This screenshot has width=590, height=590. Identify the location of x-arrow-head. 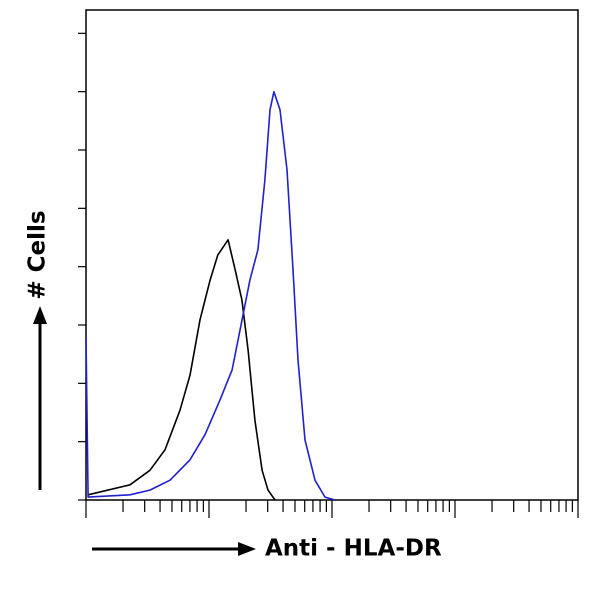
(247, 549).